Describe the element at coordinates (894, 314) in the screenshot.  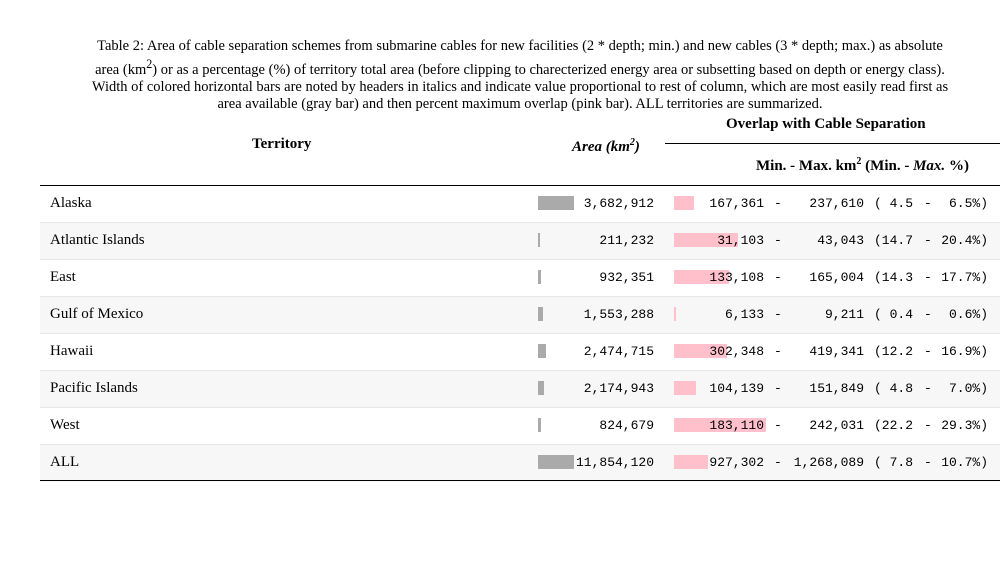
I see `min-percent-value: ( 0.4` at that location.